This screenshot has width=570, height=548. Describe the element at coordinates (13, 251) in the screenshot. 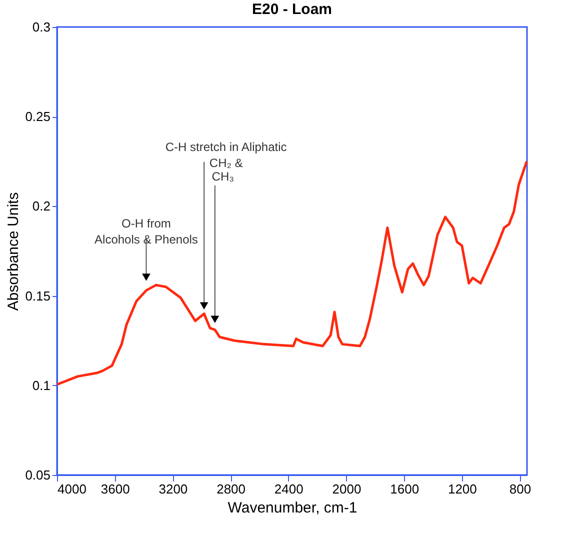

I see `y-axis-title: Absorbance Units` at that location.